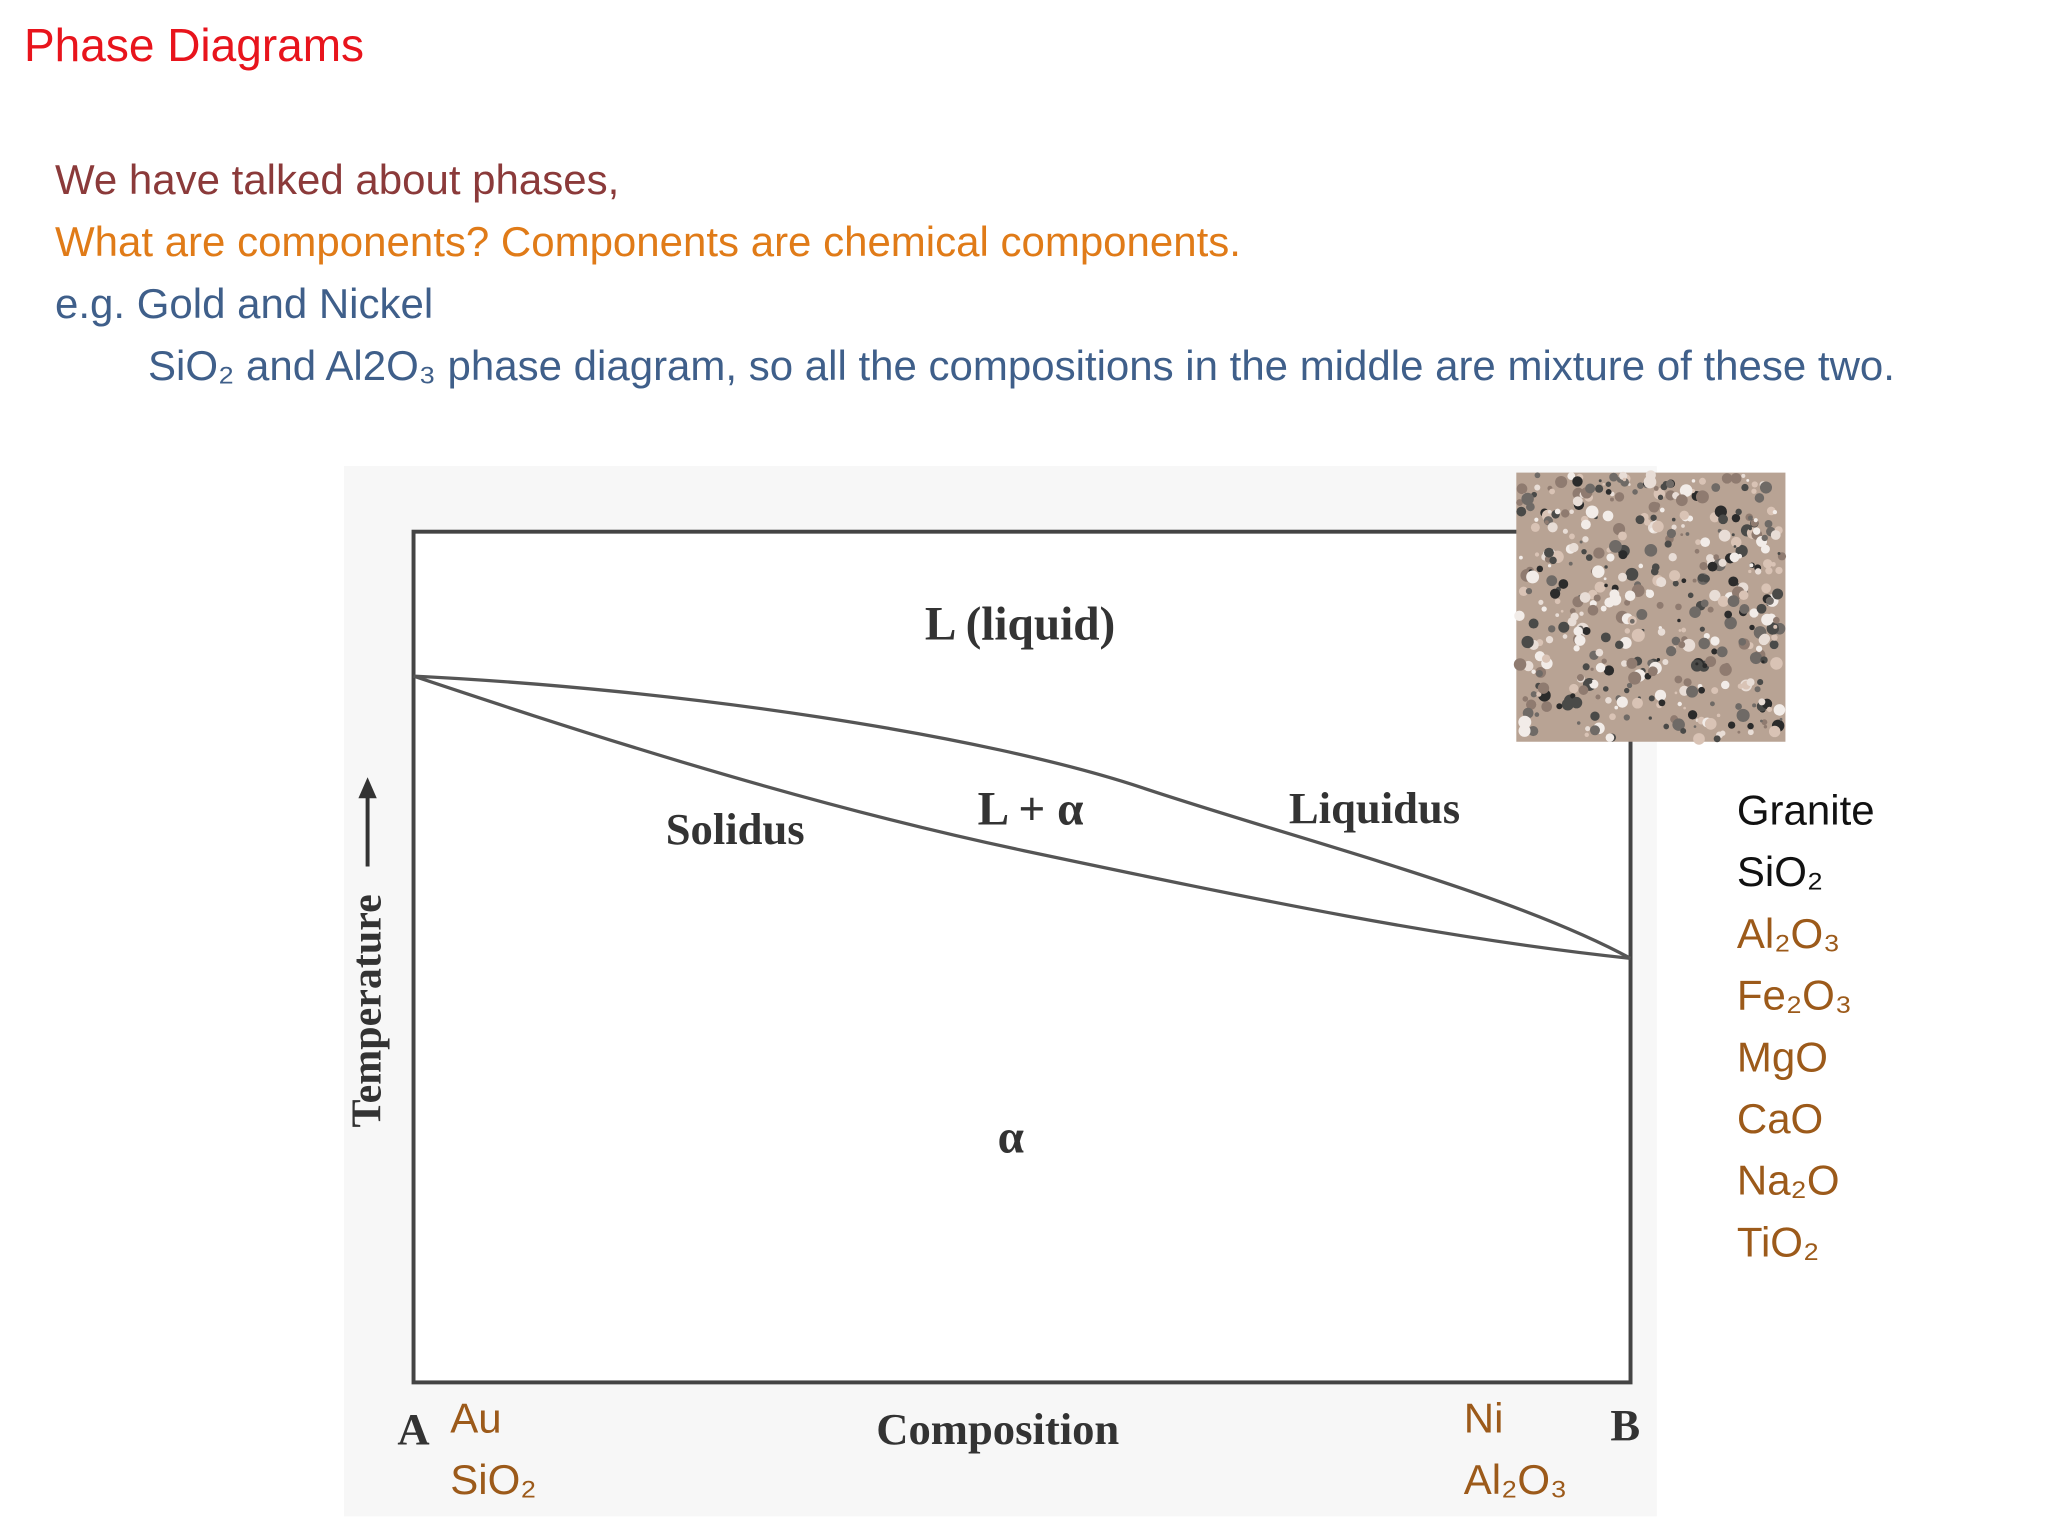 Image resolution: width=2048 pixels, height=1536 pixels. Describe the element at coordinates (1374, 808) in the screenshot. I see `curve-label: Liquidus` at that location.